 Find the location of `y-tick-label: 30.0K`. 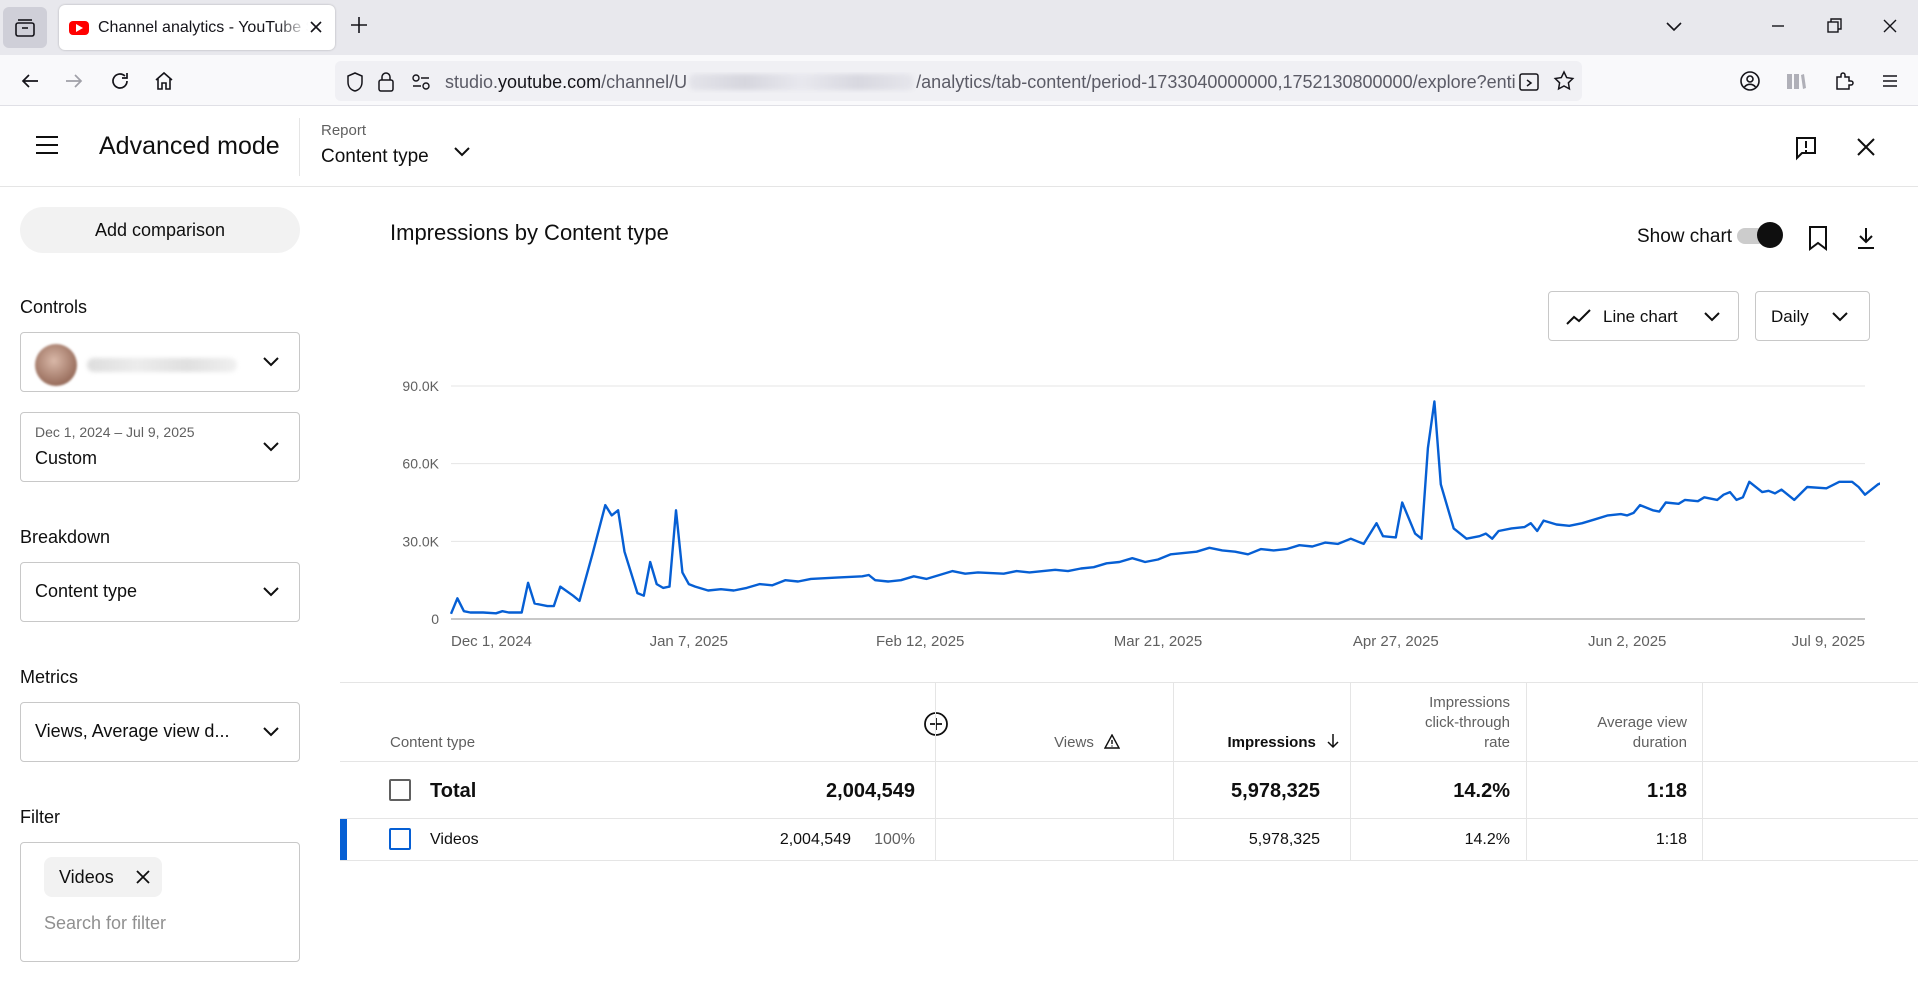

y-tick-label: 30.0K is located at coordinates (420, 541).